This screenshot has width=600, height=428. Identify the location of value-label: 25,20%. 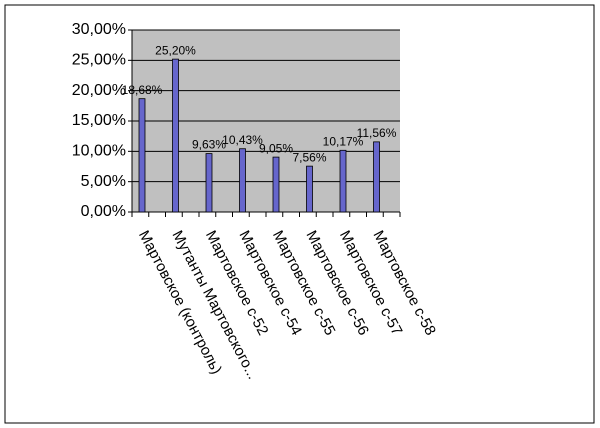
(175, 50).